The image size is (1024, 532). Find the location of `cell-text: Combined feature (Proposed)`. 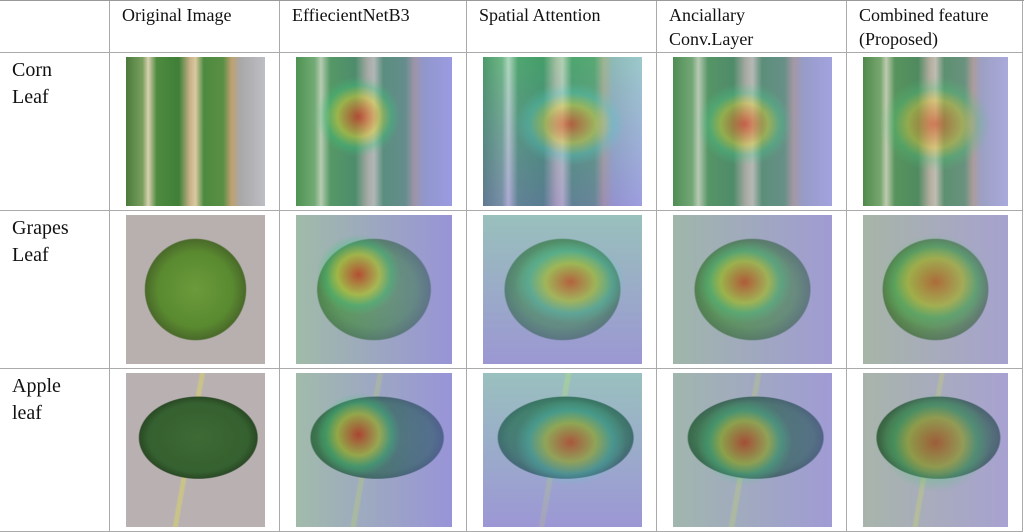

cell-text: Combined feature (Proposed) is located at coordinates (924, 27).